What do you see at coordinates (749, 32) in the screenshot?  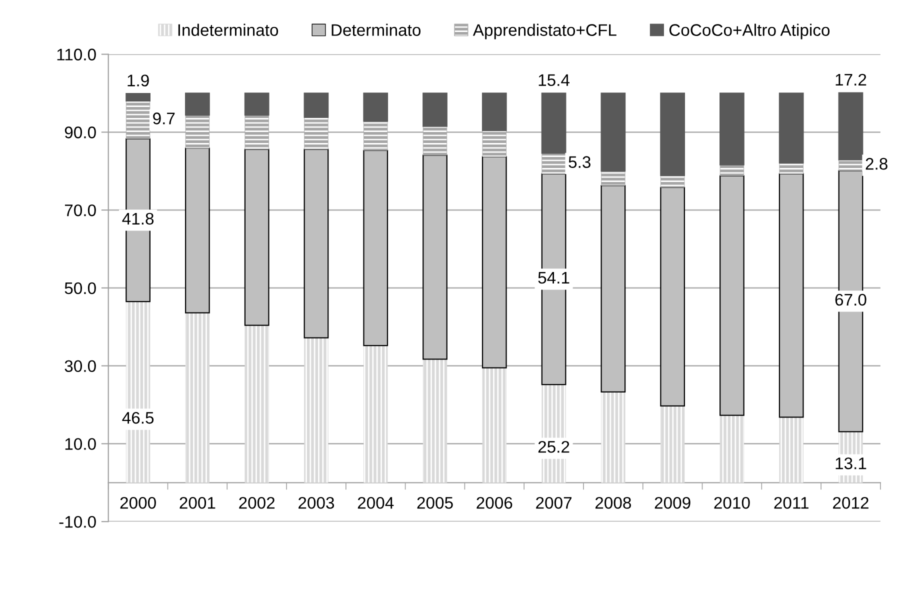 I see `legend-label: CoCoCo+Altro Atipico` at bounding box center [749, 32].